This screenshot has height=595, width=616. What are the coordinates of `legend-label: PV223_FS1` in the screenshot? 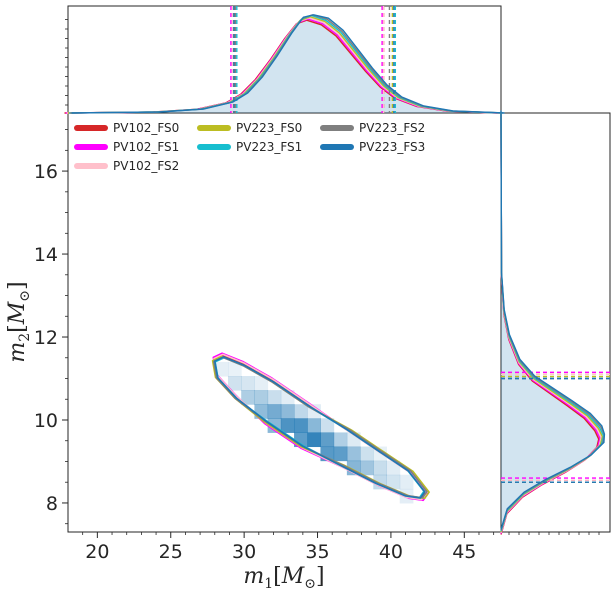 It's located at (269, 147).